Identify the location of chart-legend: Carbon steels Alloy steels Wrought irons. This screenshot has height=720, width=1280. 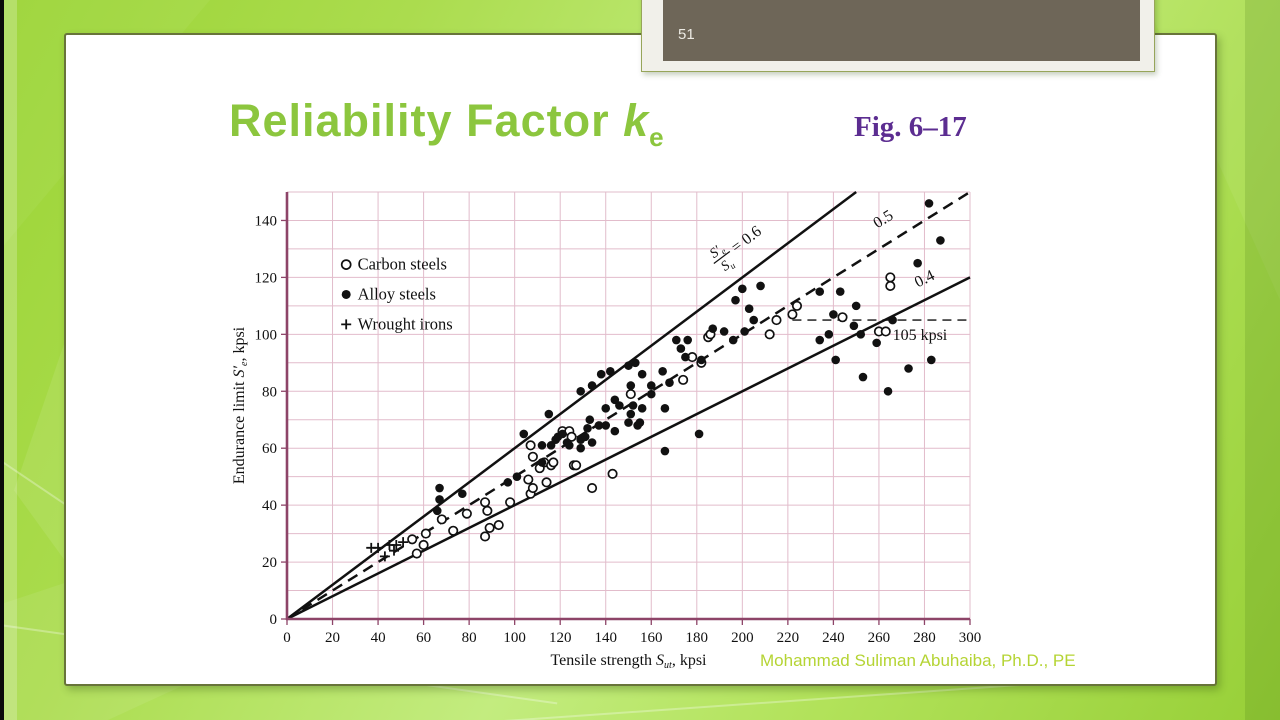
(396, 294).